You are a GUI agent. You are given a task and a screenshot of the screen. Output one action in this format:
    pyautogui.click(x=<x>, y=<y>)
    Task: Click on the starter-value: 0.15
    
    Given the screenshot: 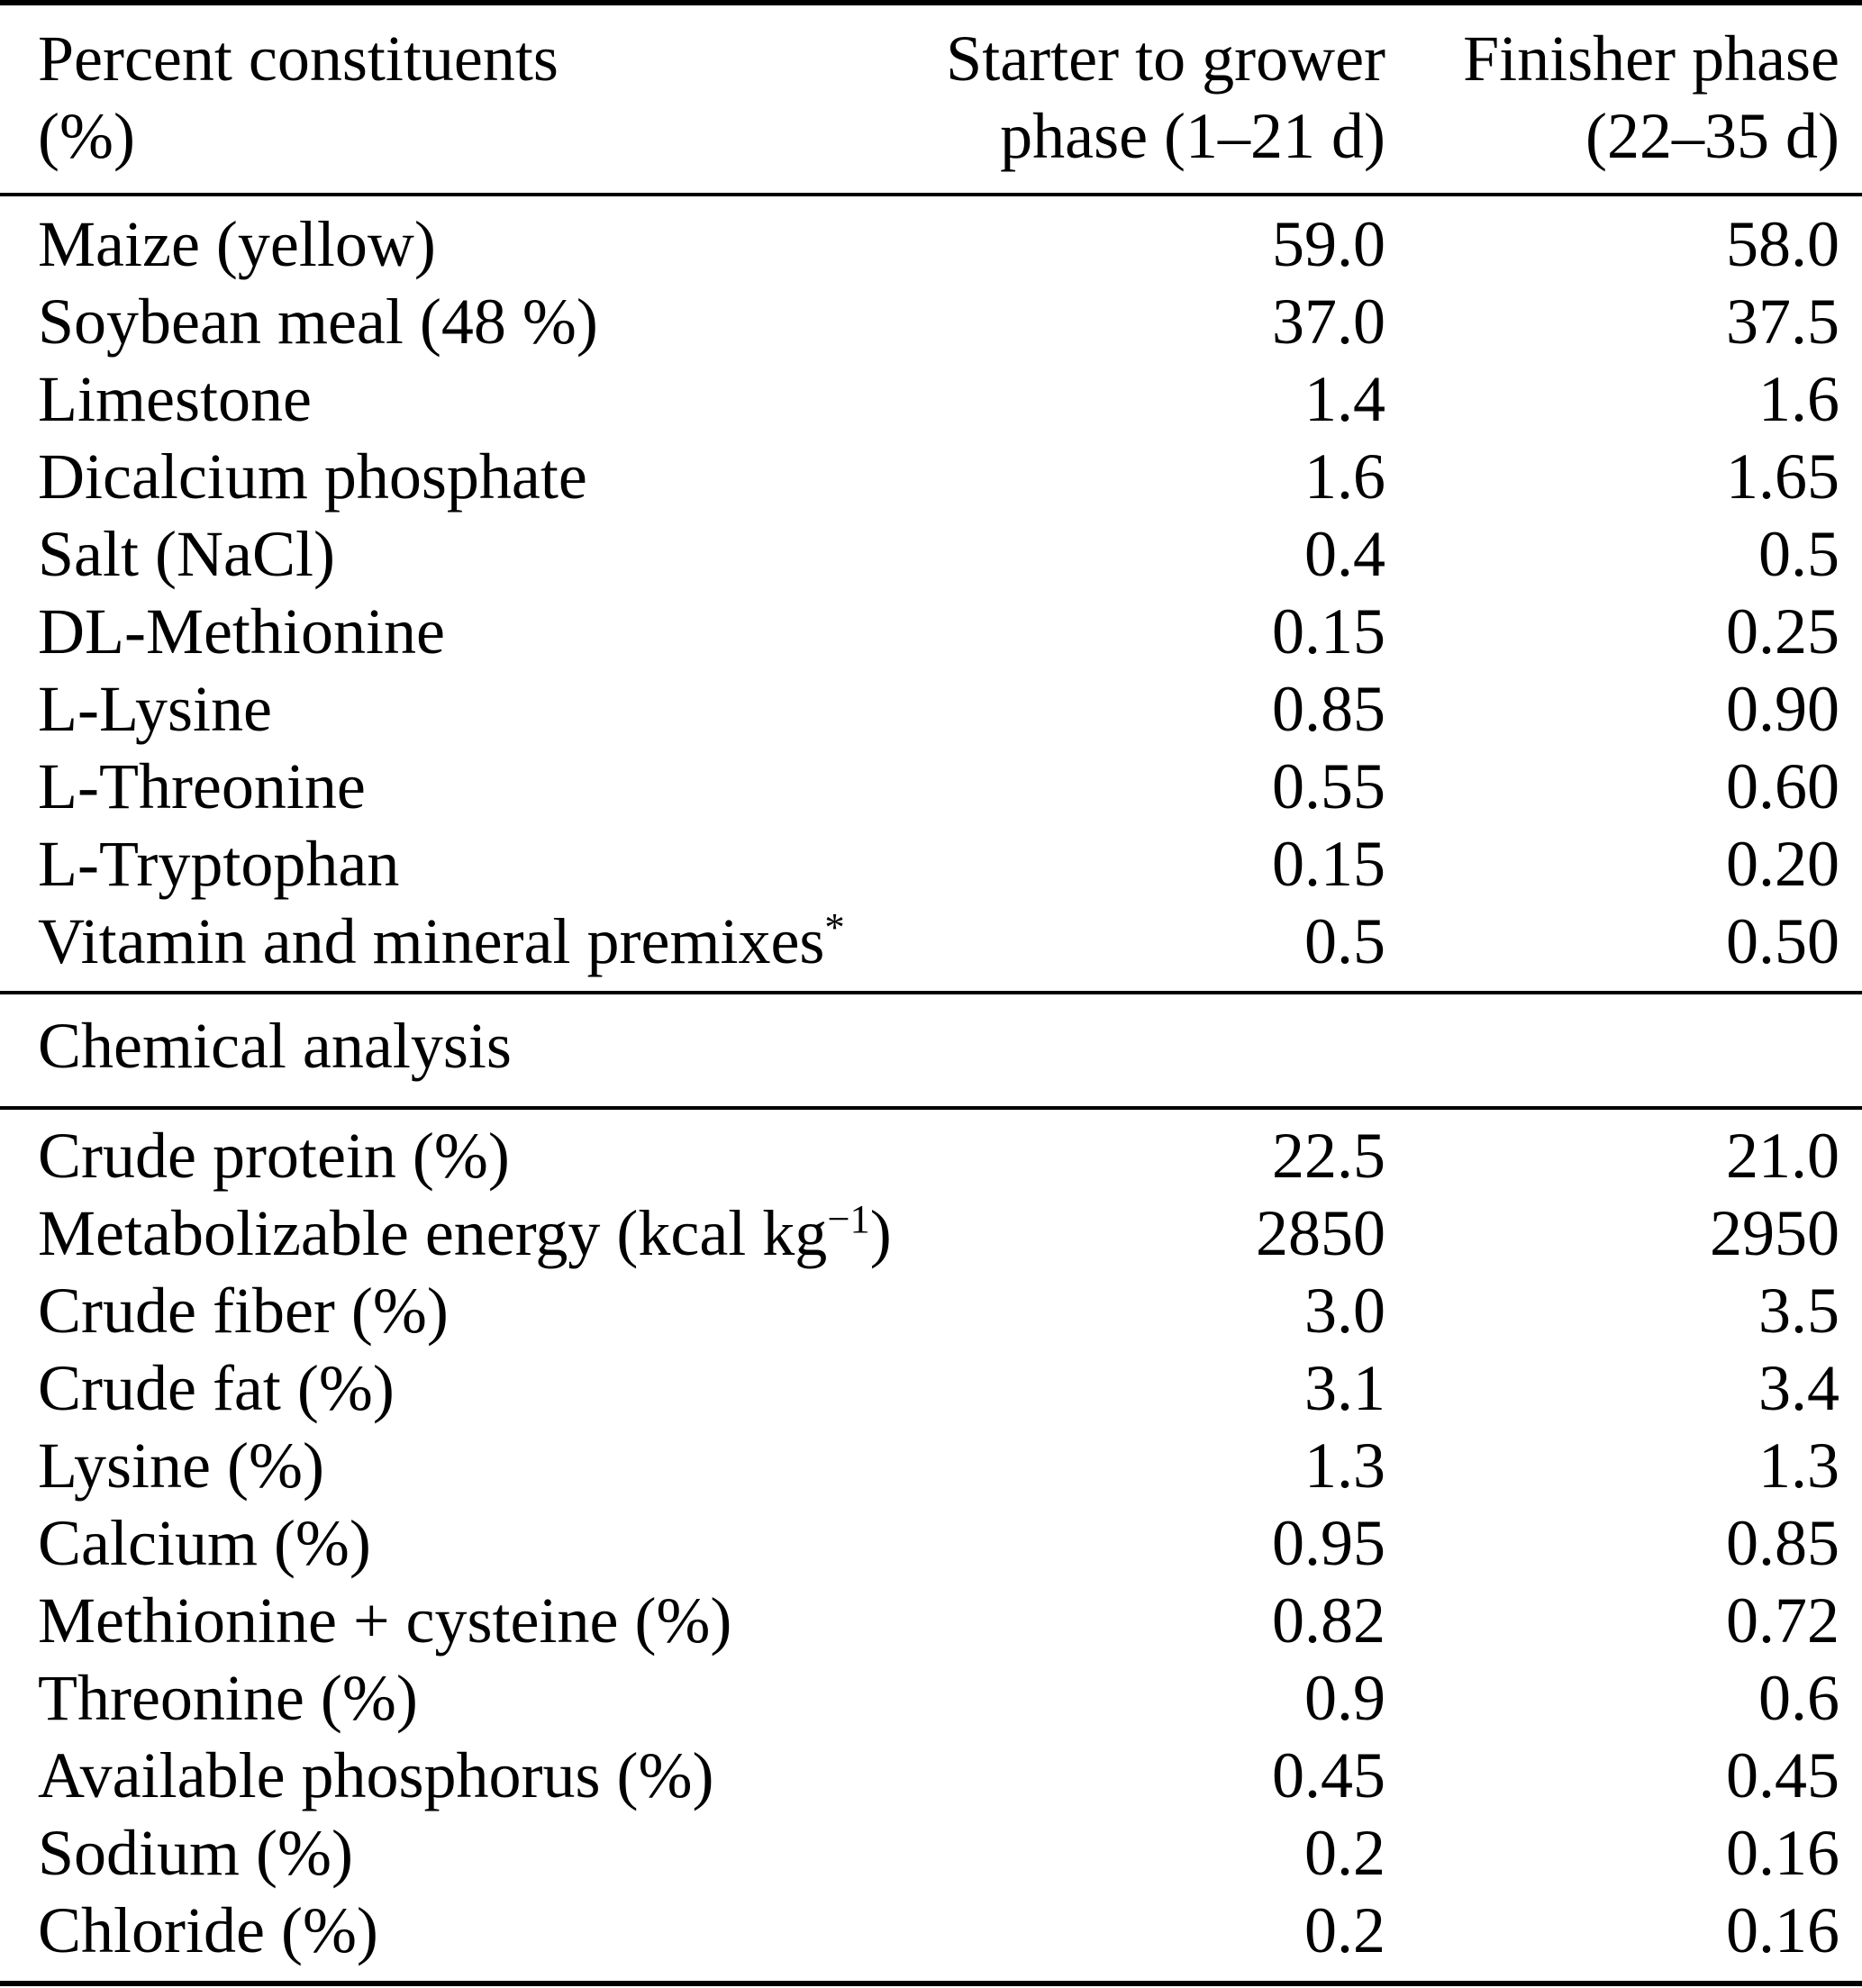 What is the action you would take?
    pyautogui.click(x=1329, y=631)
    